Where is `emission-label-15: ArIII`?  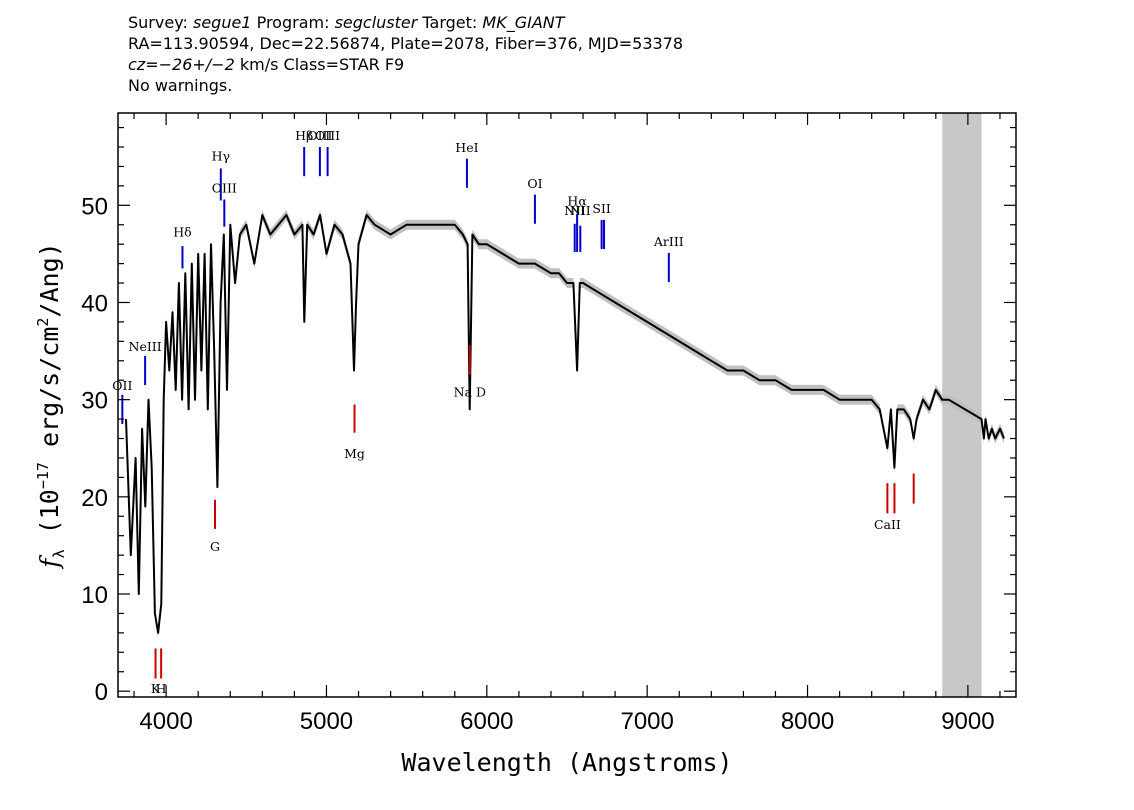 emission-label-15: ArIII is located at coordinates (668, 241).